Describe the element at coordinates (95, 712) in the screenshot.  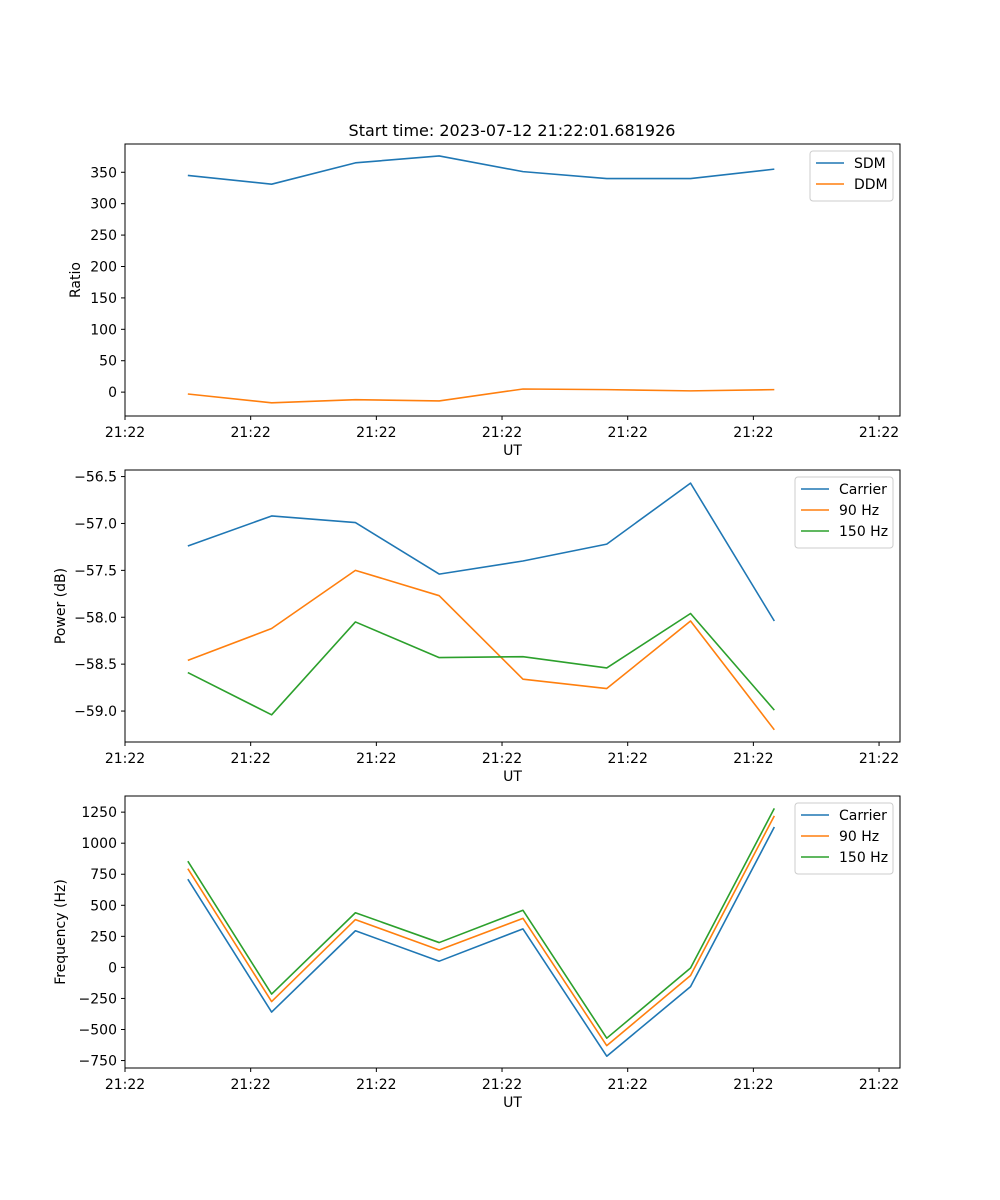
I see `y-tick-label-power: −59.0` at that location.